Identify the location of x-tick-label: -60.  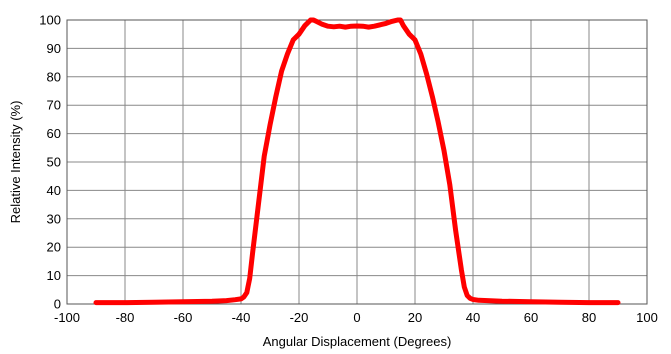
(183, 317).